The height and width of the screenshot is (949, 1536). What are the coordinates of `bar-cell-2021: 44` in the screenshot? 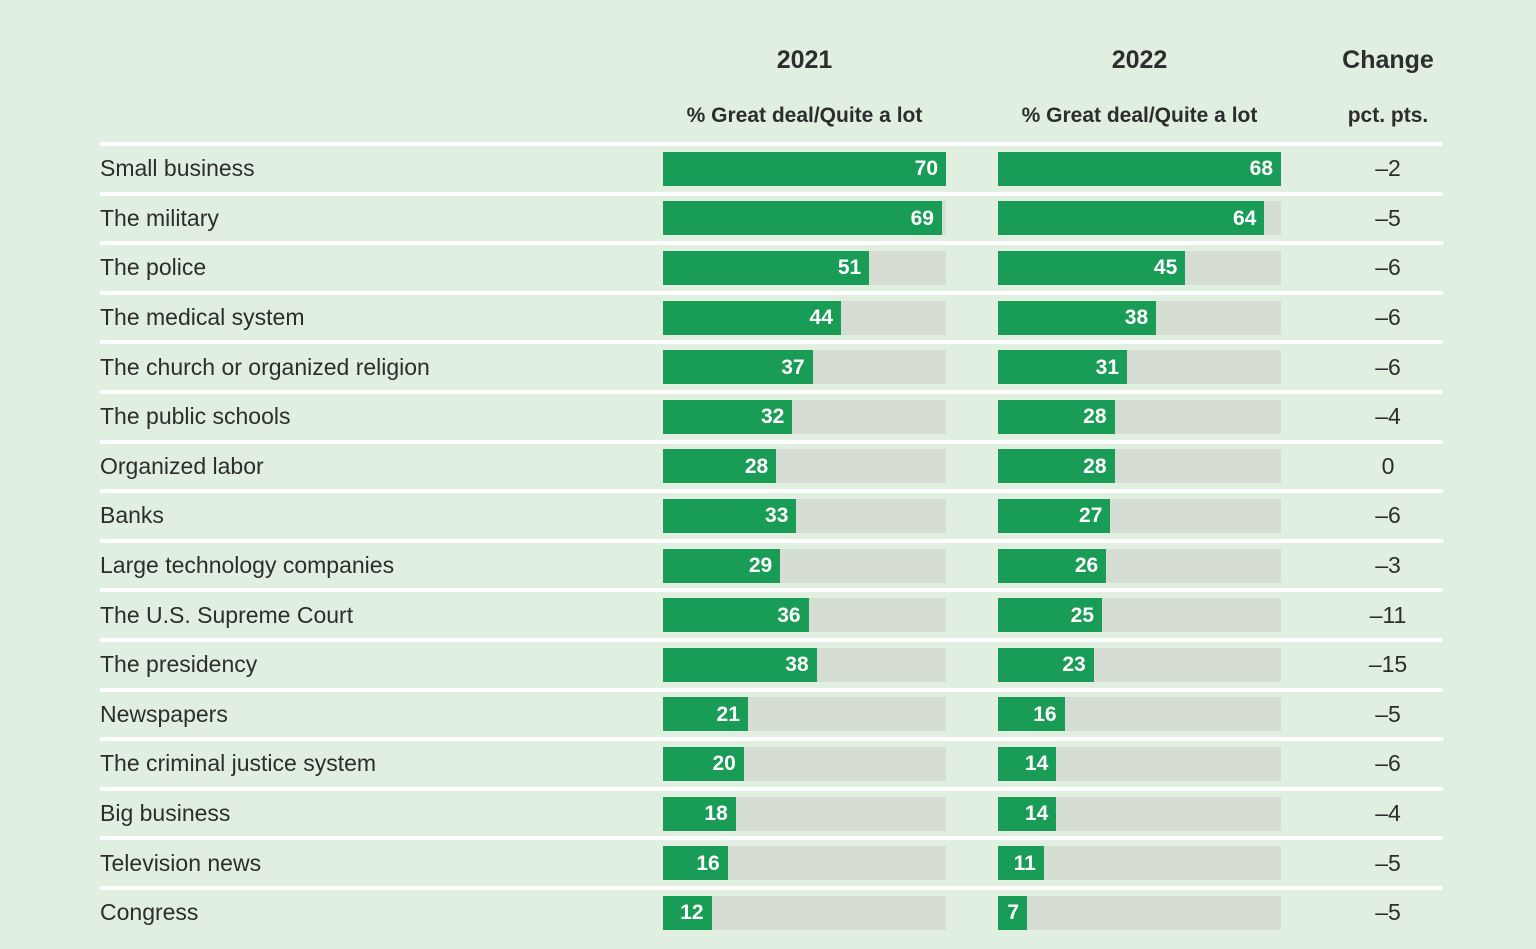 It's located at (804, 317).